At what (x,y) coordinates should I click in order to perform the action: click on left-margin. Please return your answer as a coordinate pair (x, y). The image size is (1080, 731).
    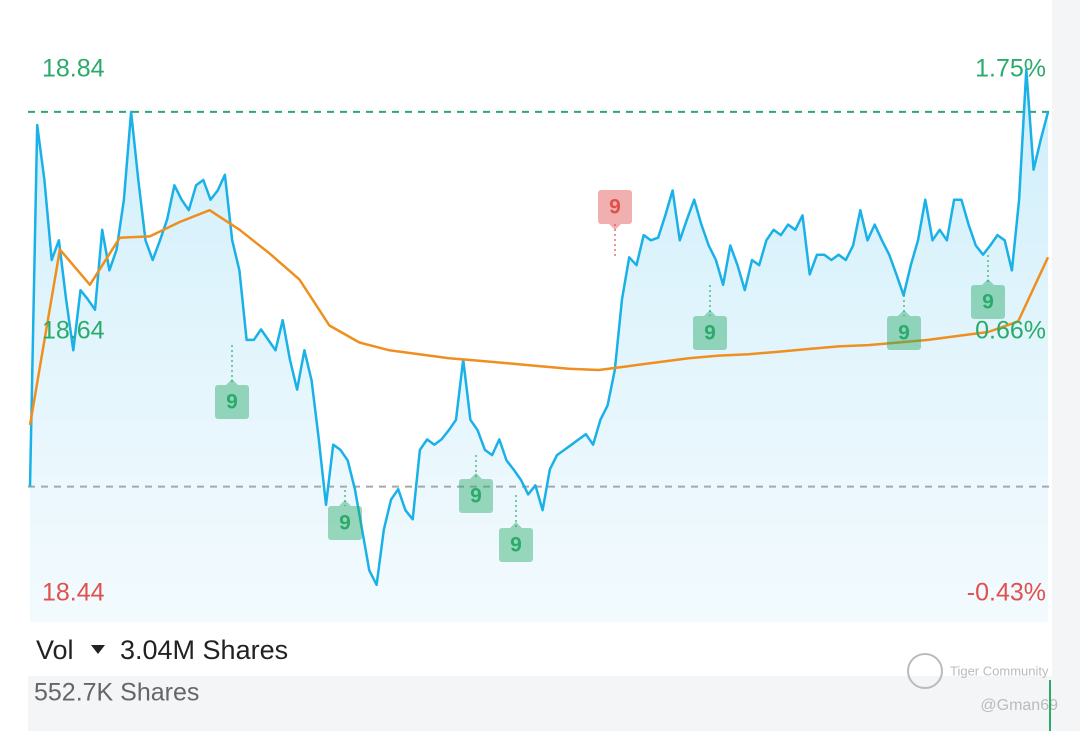
    Looking at the image, I should click on (14, 365).